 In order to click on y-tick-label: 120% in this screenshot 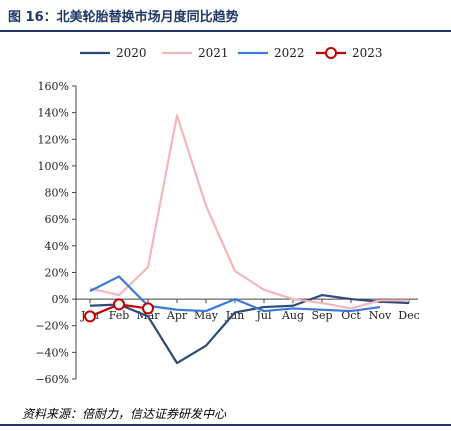, I will do `click(53, 139)`.